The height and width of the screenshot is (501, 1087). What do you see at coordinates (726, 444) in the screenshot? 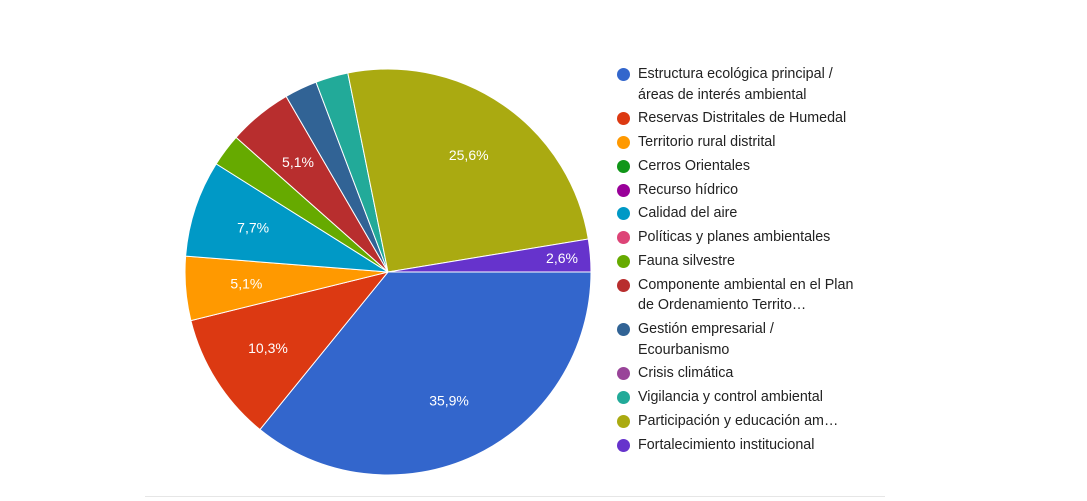
I see `legend-label: Fortalecimiento institucional` at bounding box center [726, 444].